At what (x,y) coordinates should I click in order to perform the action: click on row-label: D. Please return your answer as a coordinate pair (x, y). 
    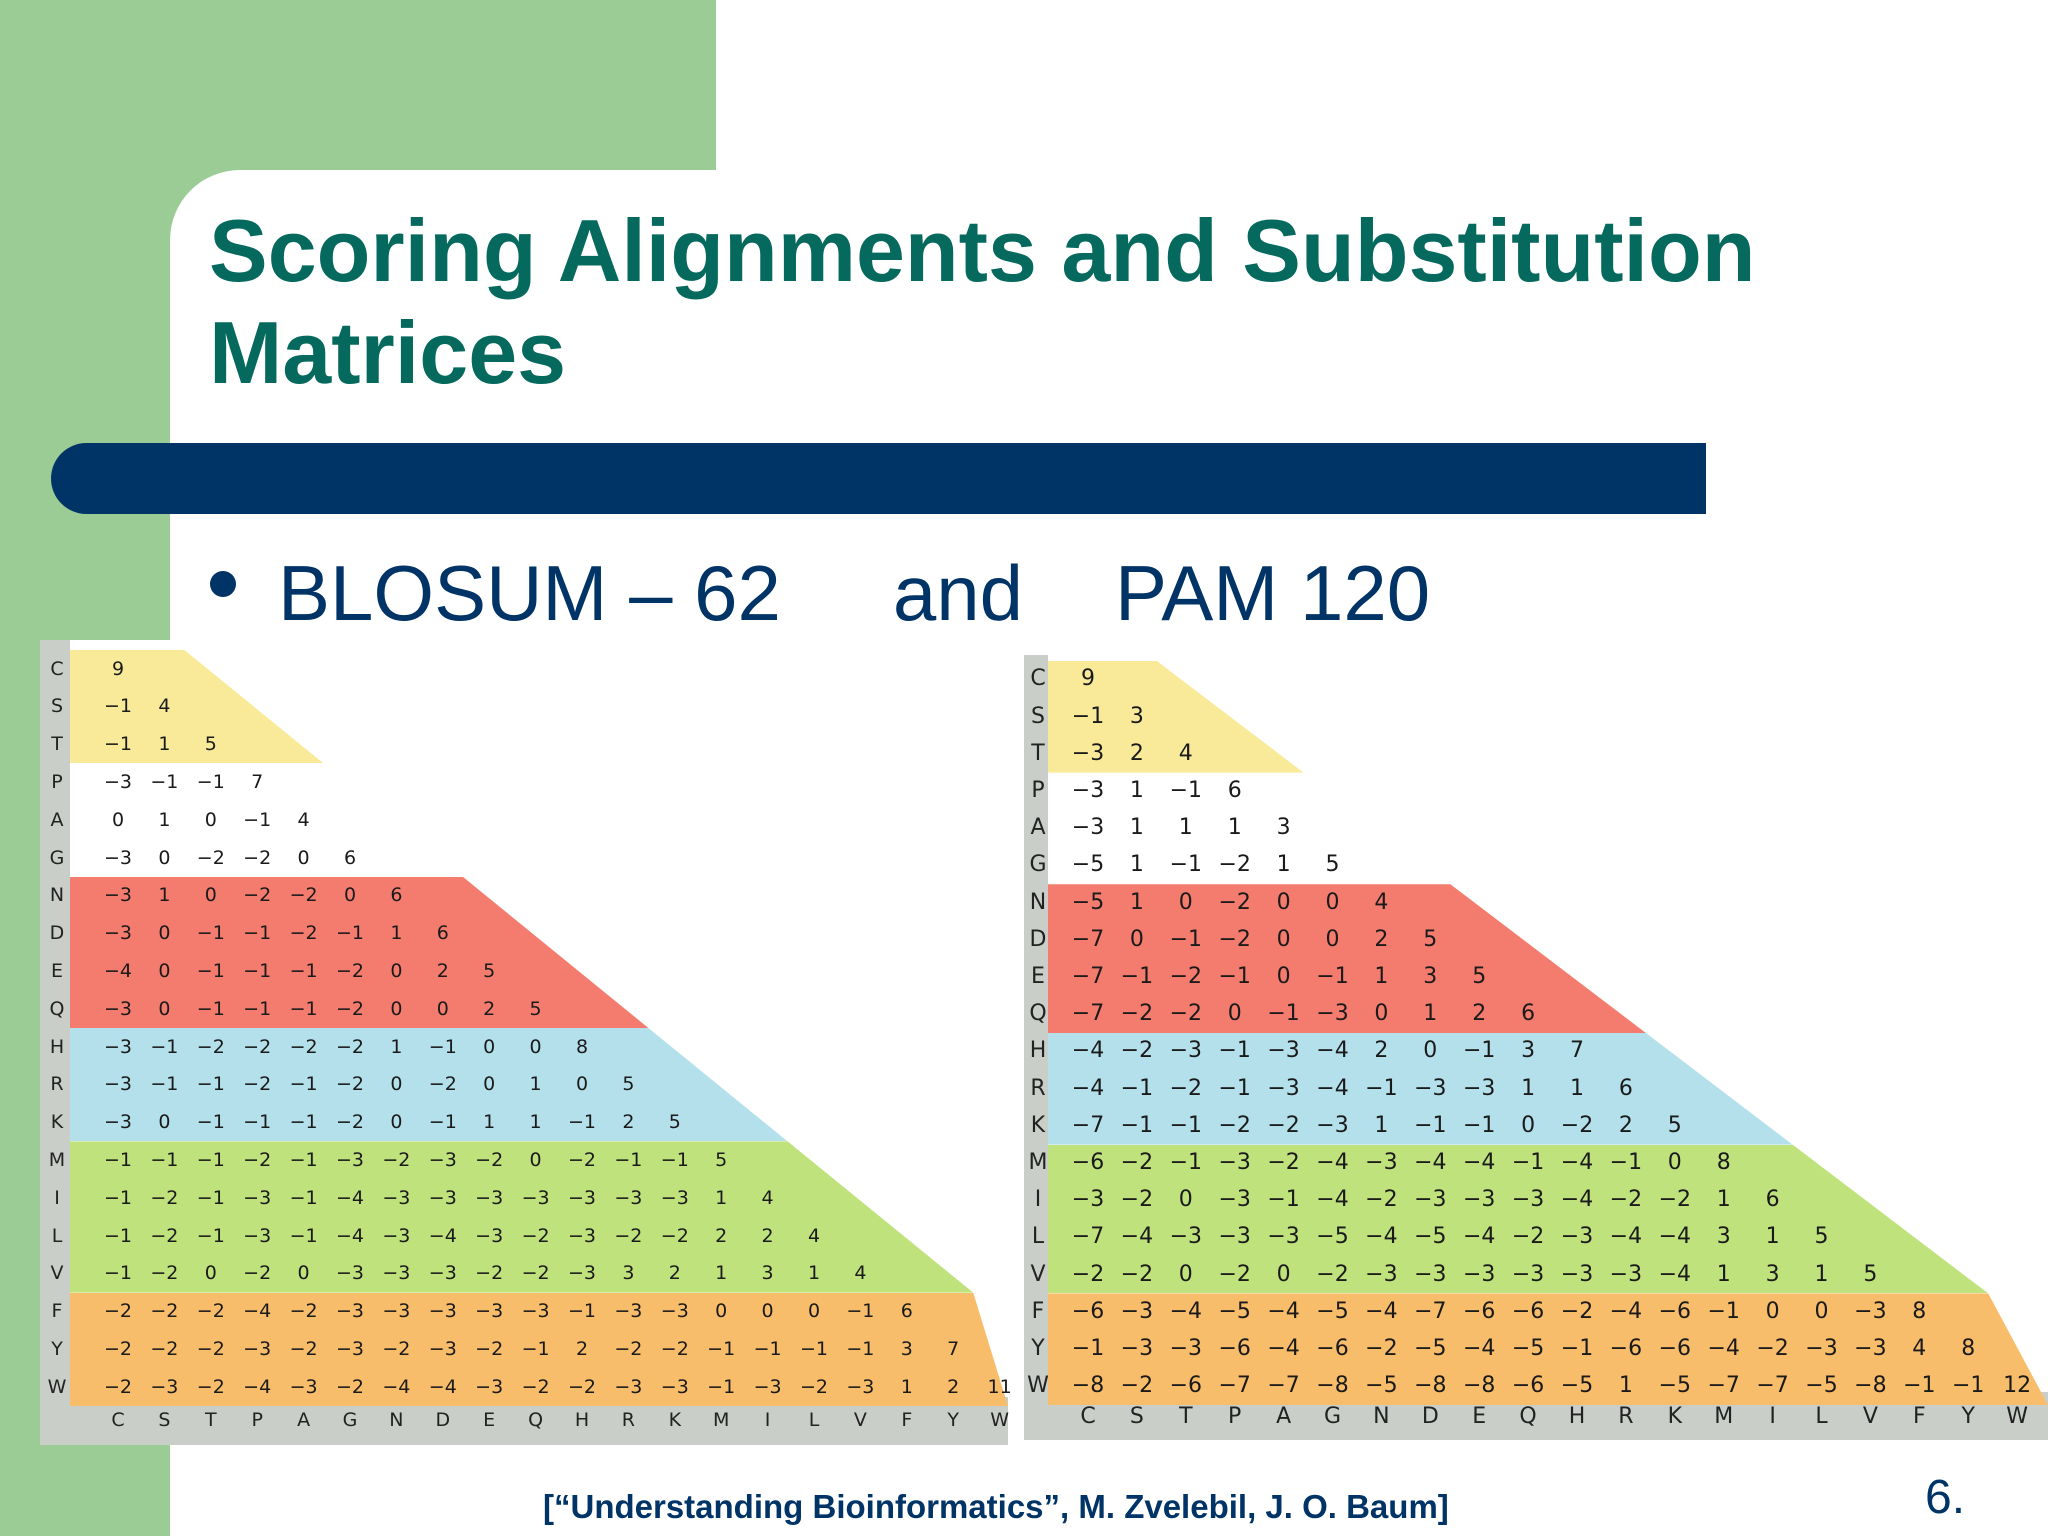
    Looking at the image, I should click on (1038, 939).